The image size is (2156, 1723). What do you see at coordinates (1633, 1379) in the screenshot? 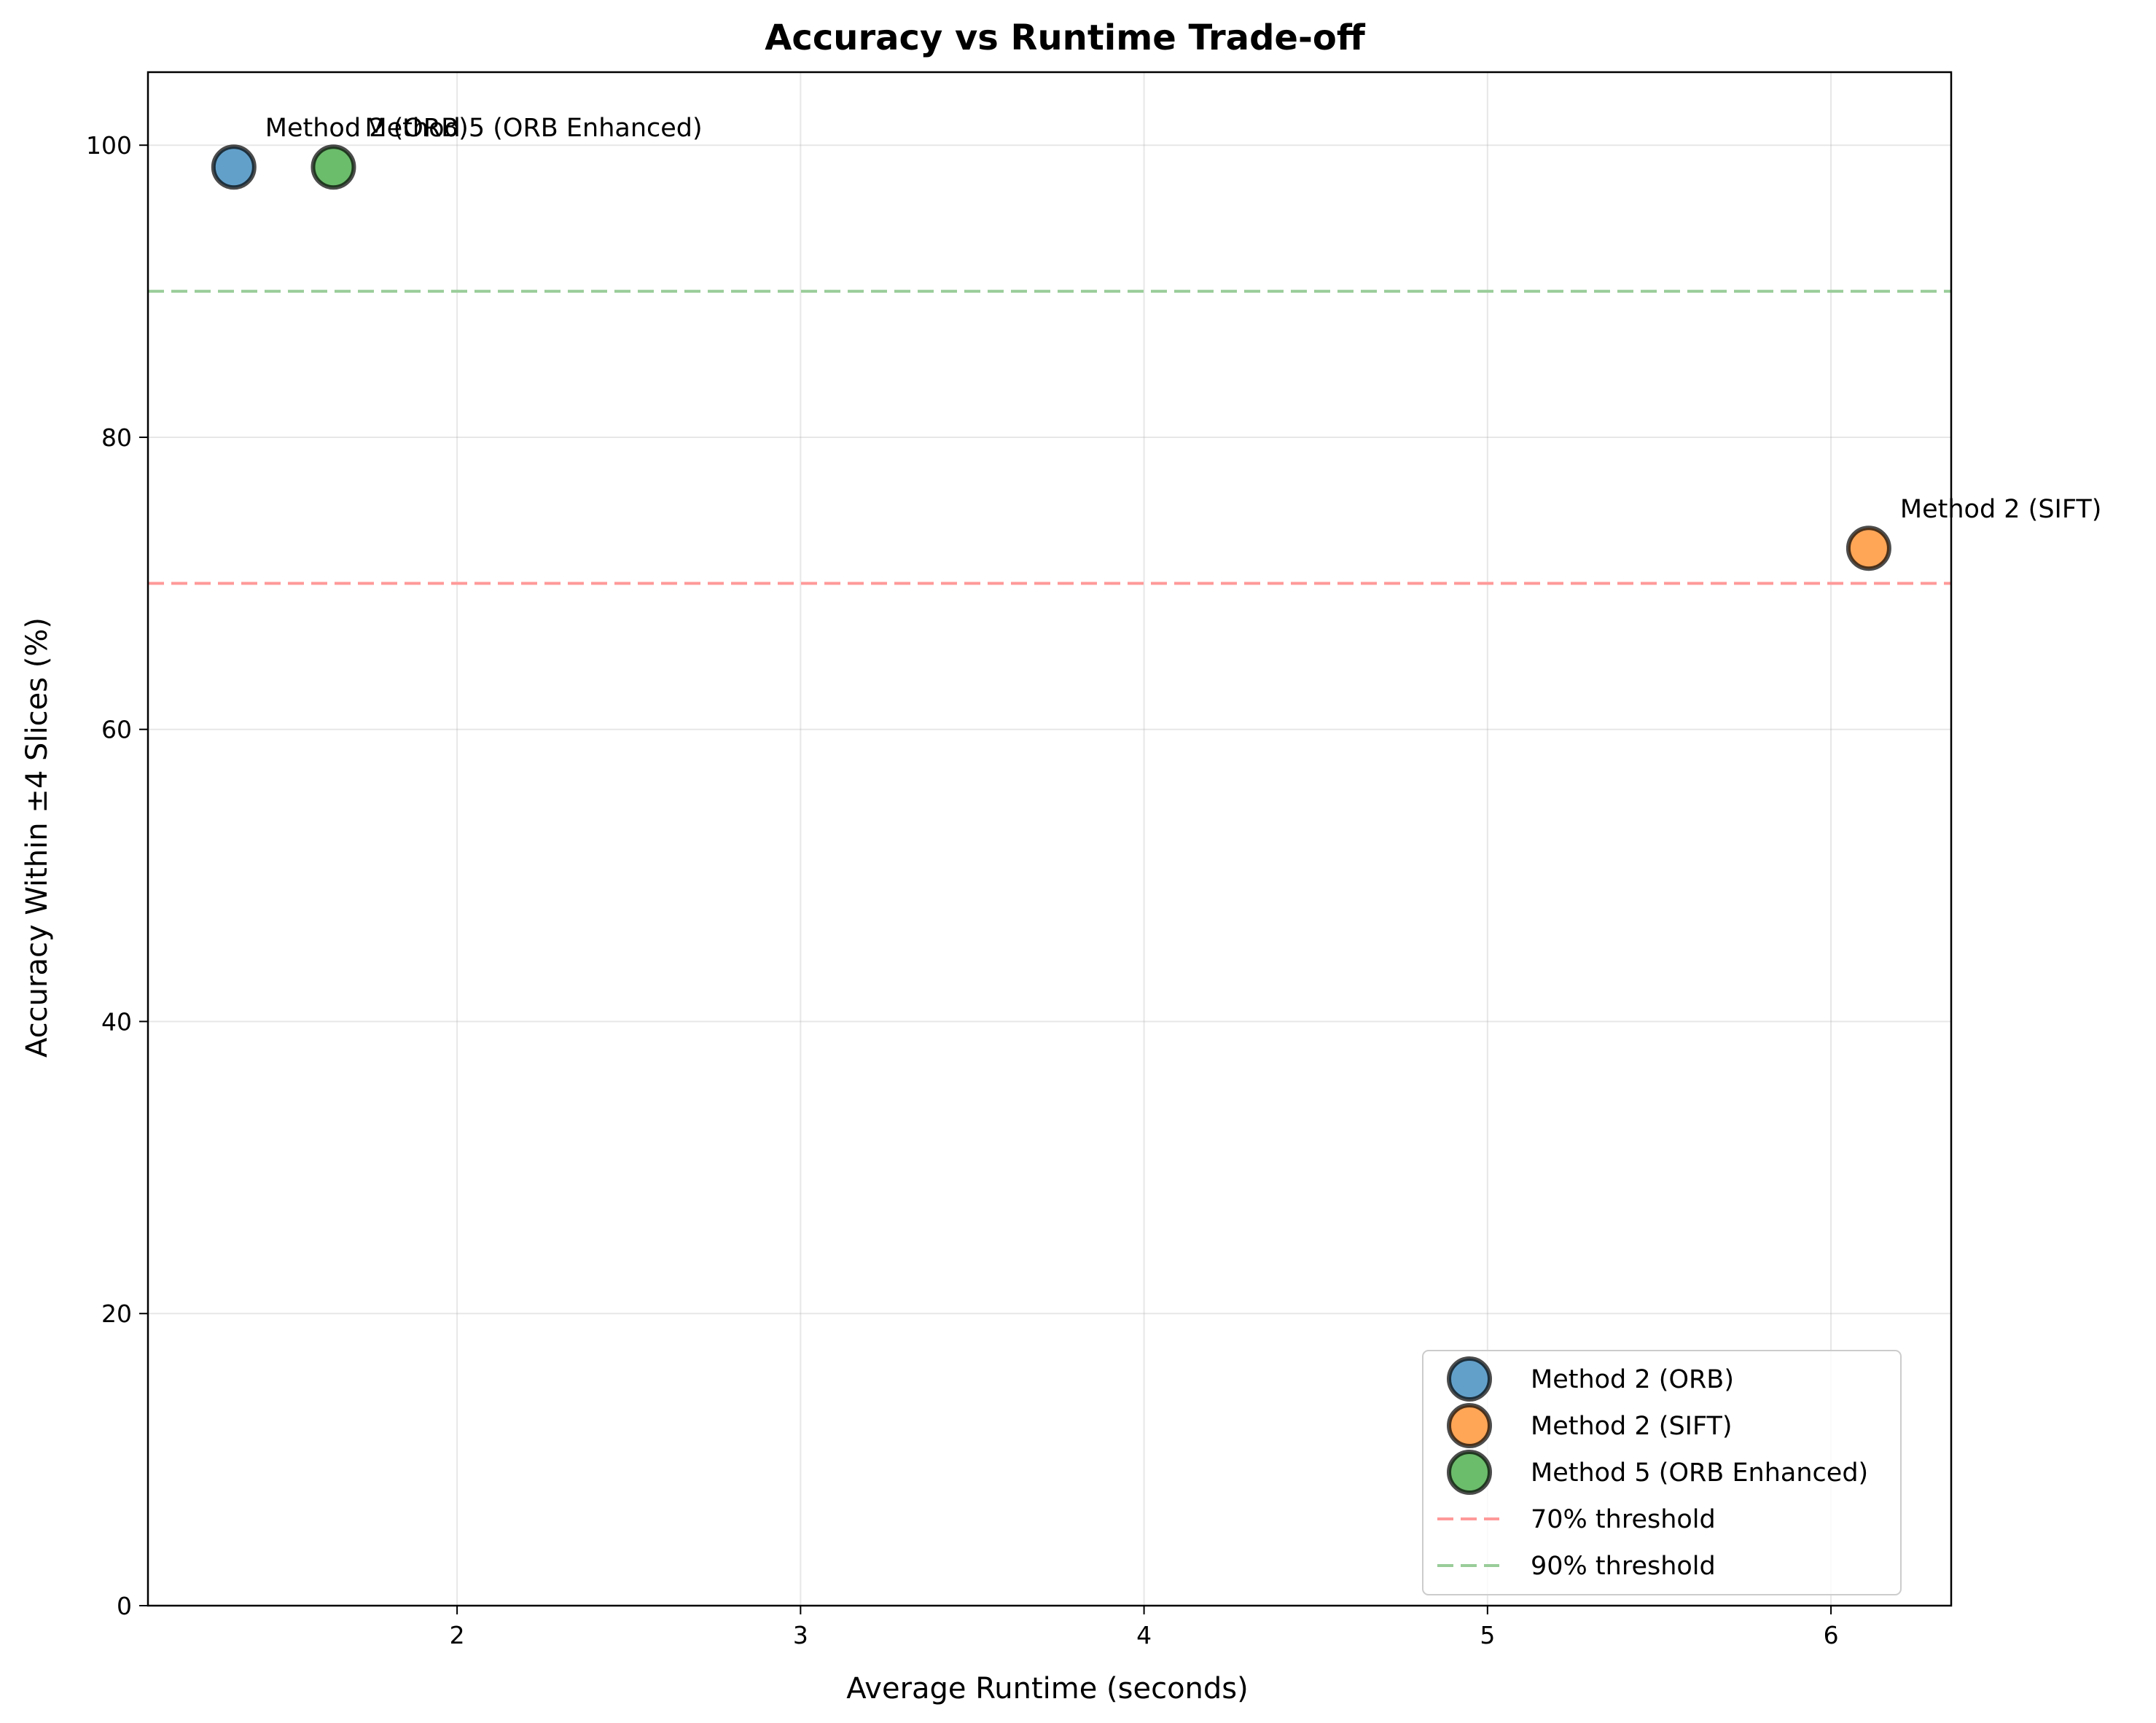
I see `legend-label: Method 2 (ORB)` at bounding box center [1633, 1379].